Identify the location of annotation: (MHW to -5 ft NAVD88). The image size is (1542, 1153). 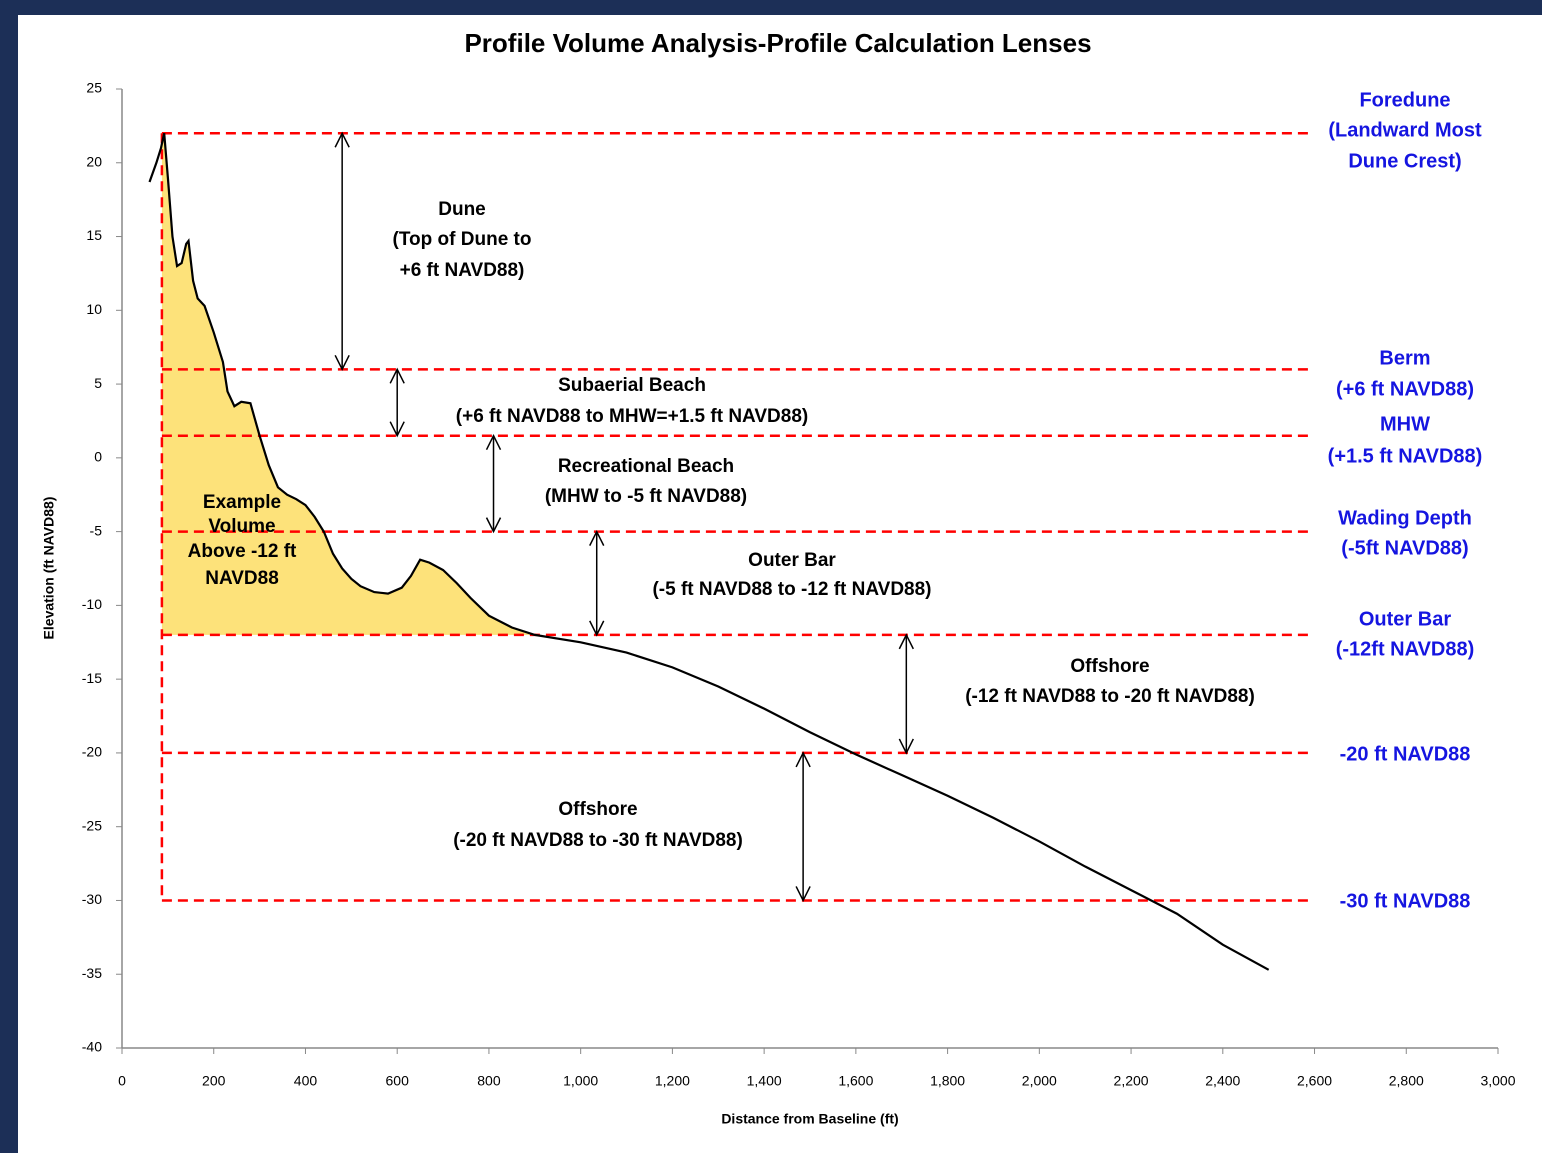
(646, 496).